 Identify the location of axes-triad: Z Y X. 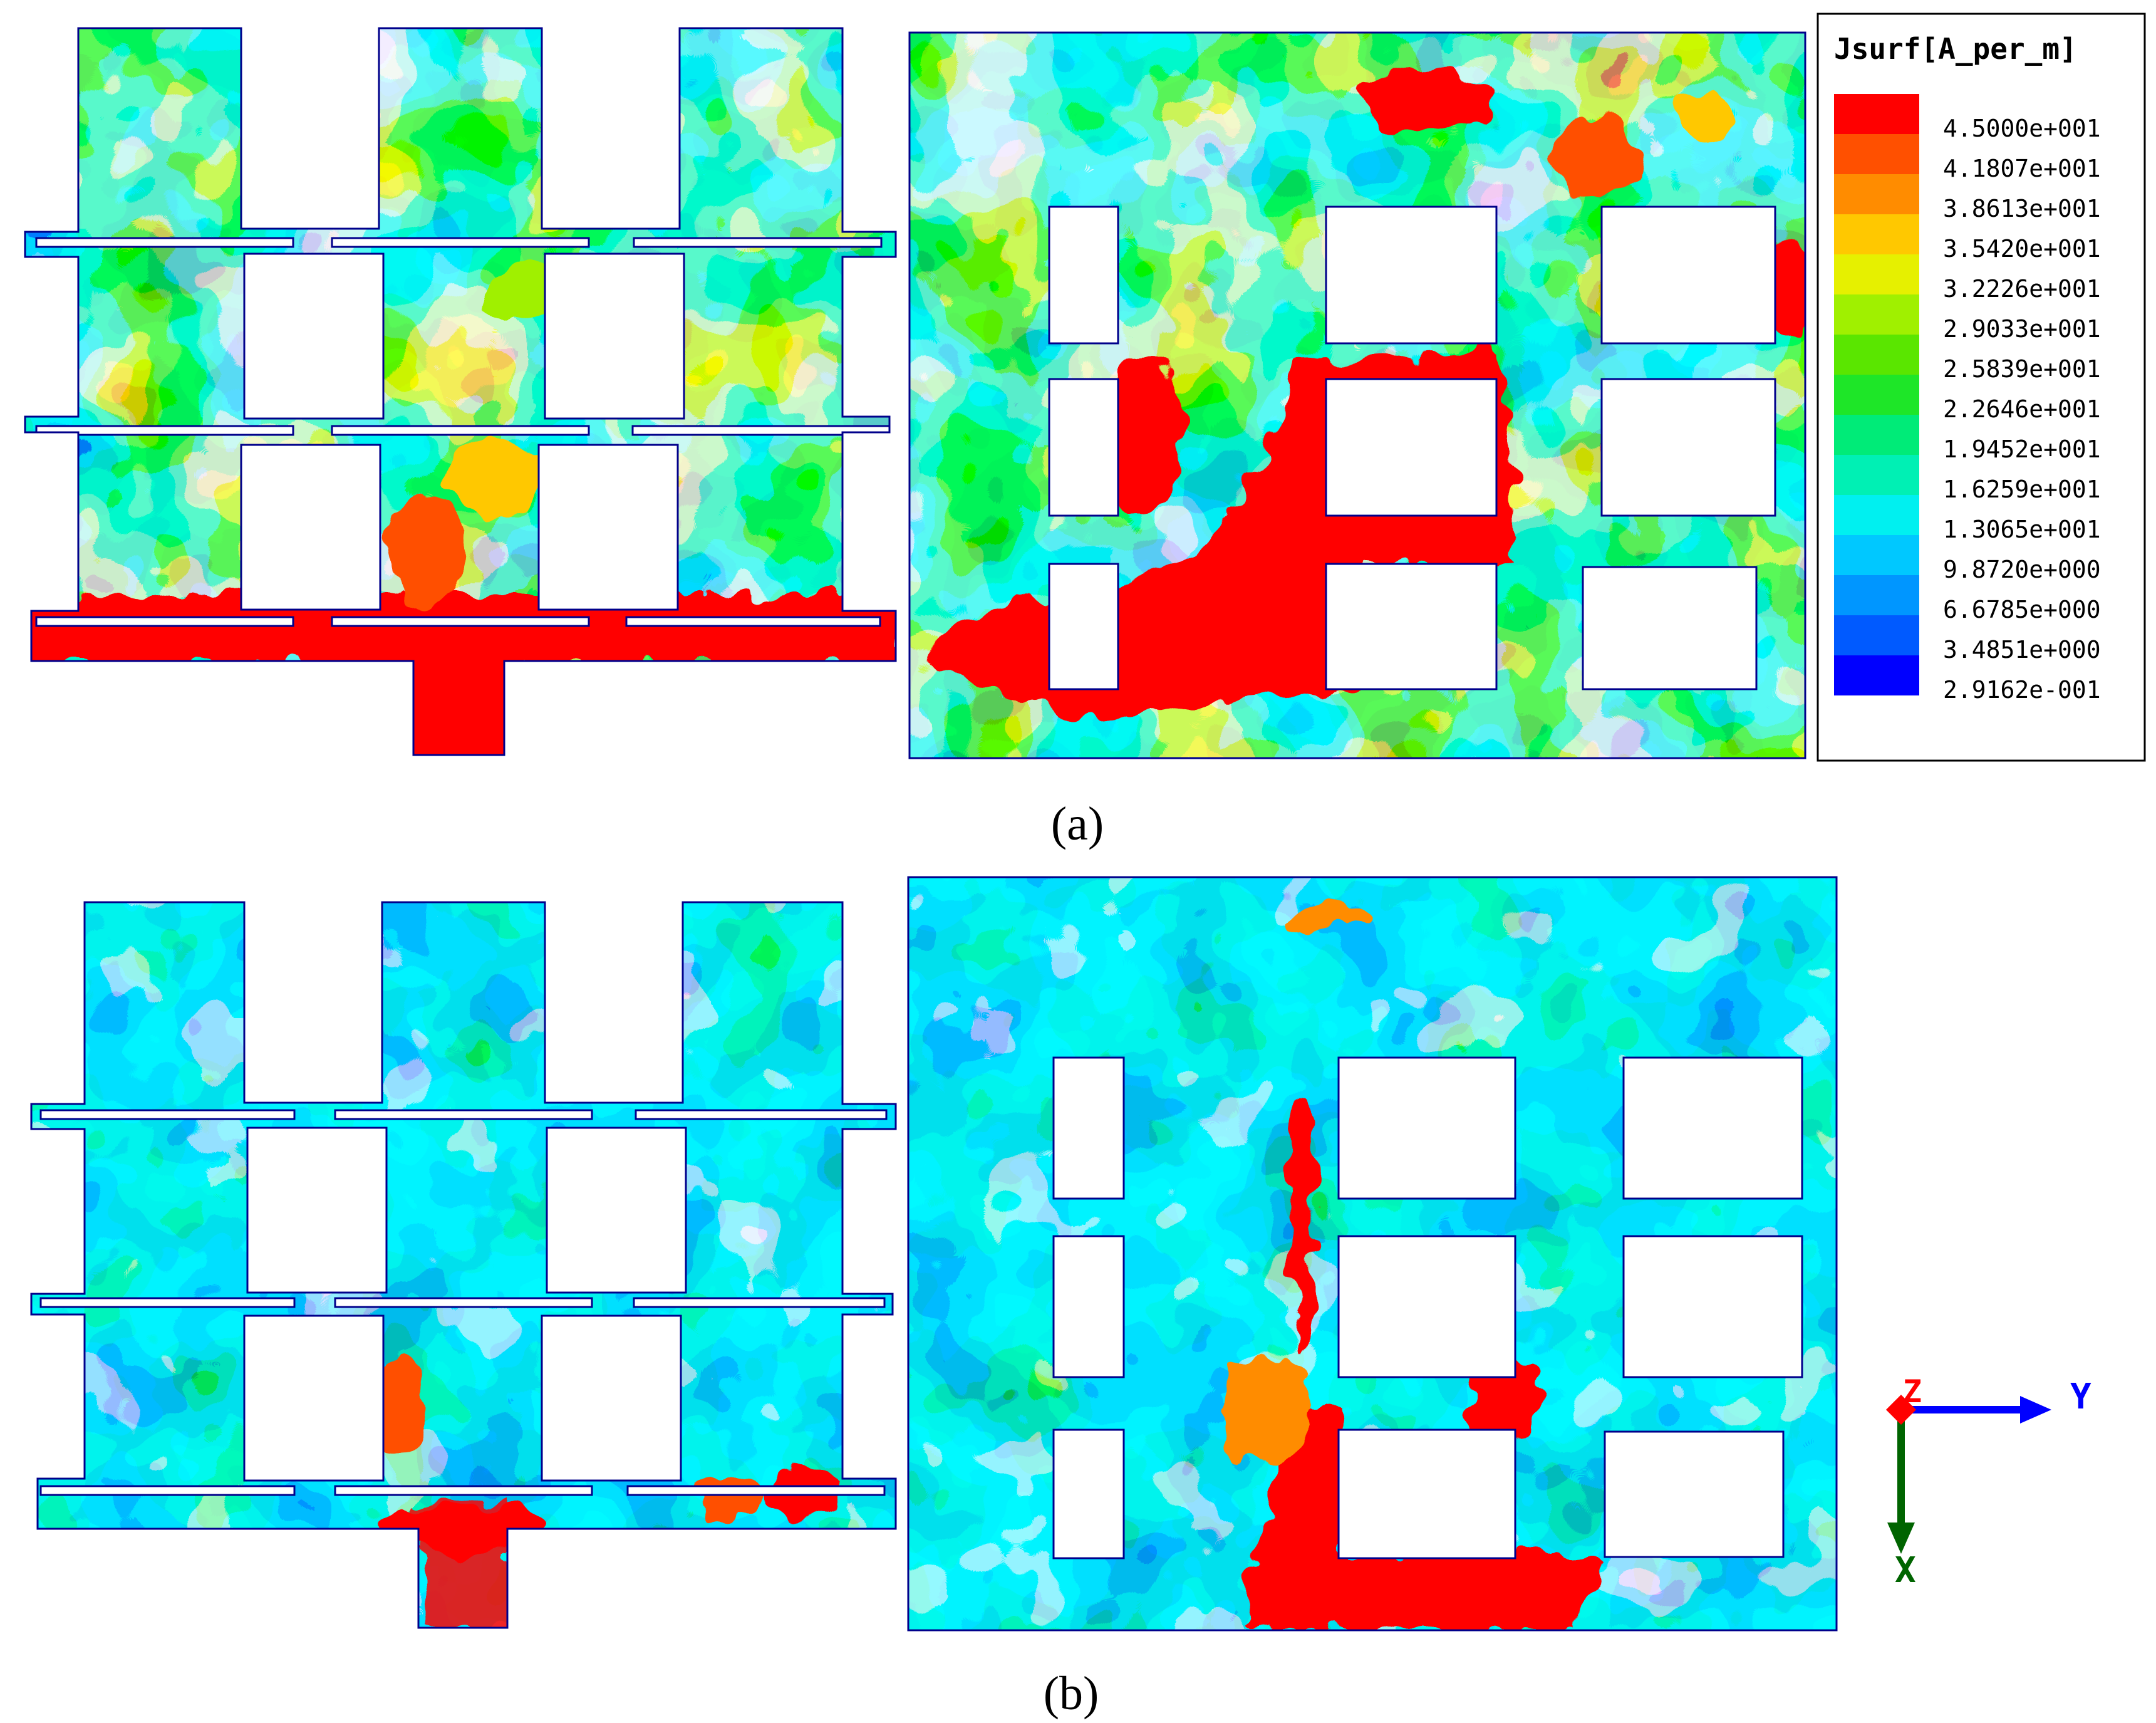
(1988, 1482).